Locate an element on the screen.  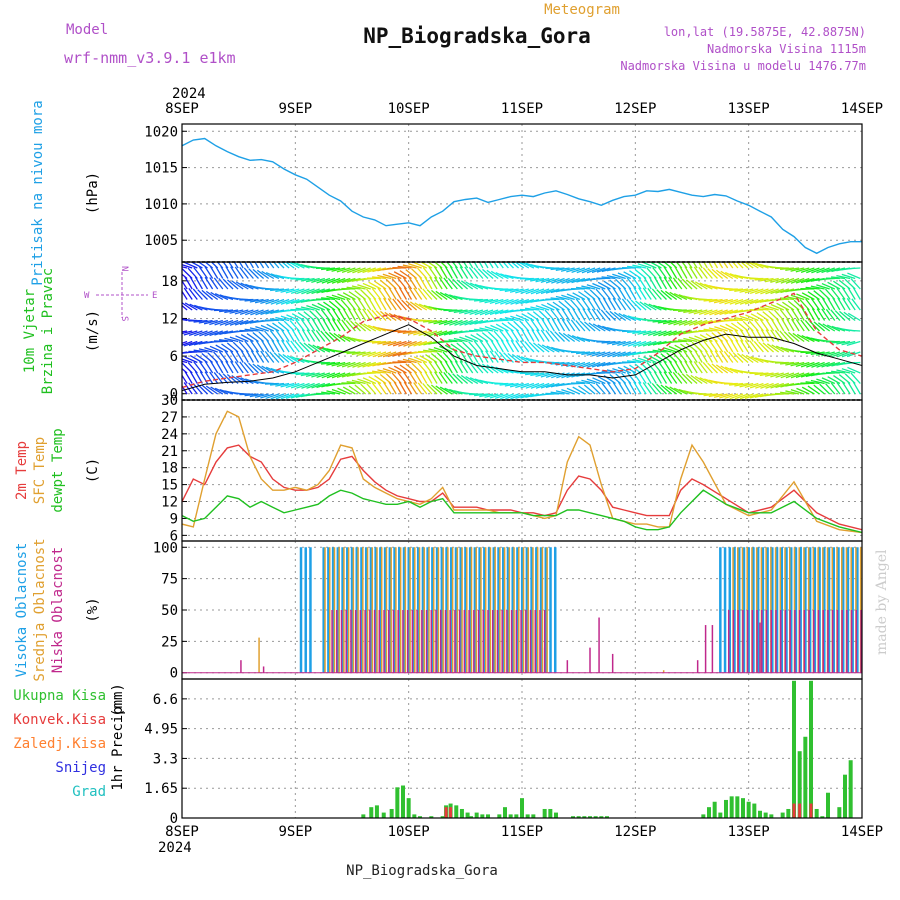
y-unit-label: (%) is located at coordinates (93, 609).